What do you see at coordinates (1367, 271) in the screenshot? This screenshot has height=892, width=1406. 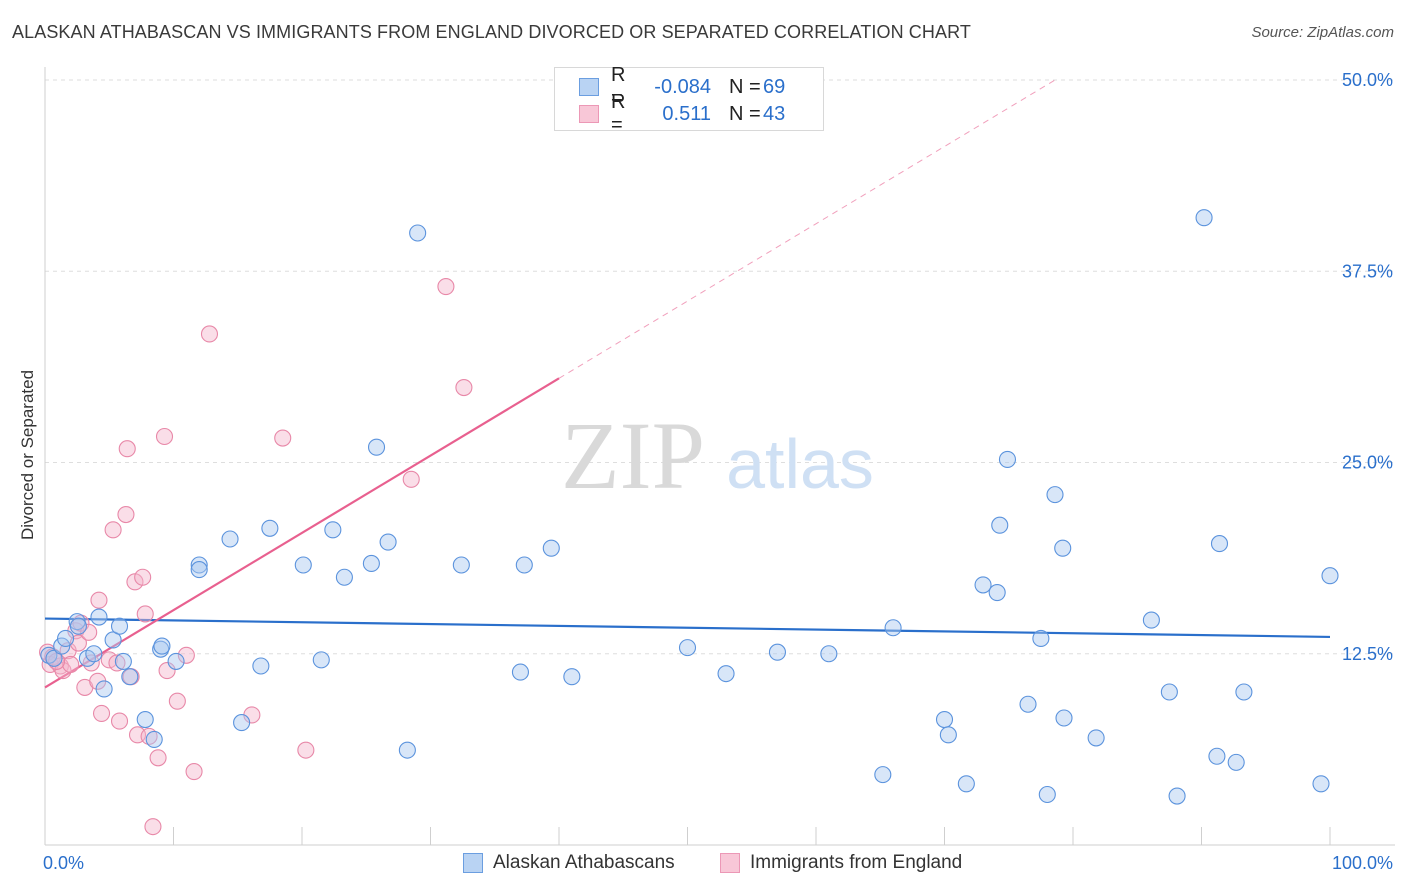 I see `y-tick-label: 37.5%` at bounding box center [1367, 271].